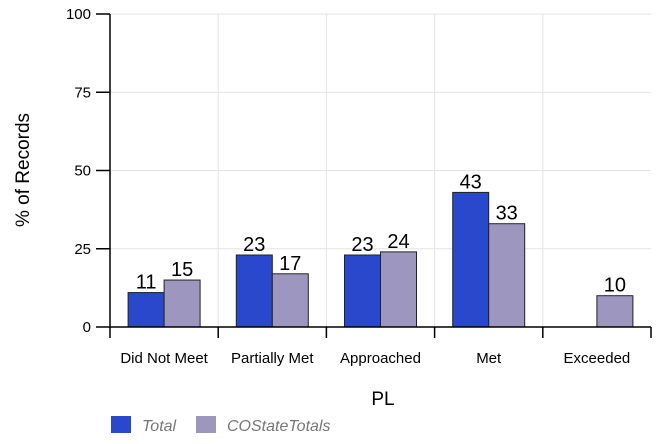 Image resolution: width=663 pixels, height=444 pixels. Describe the element at coordinates (182, 270) in the screenshot. I see `value-label: 15` at that location.